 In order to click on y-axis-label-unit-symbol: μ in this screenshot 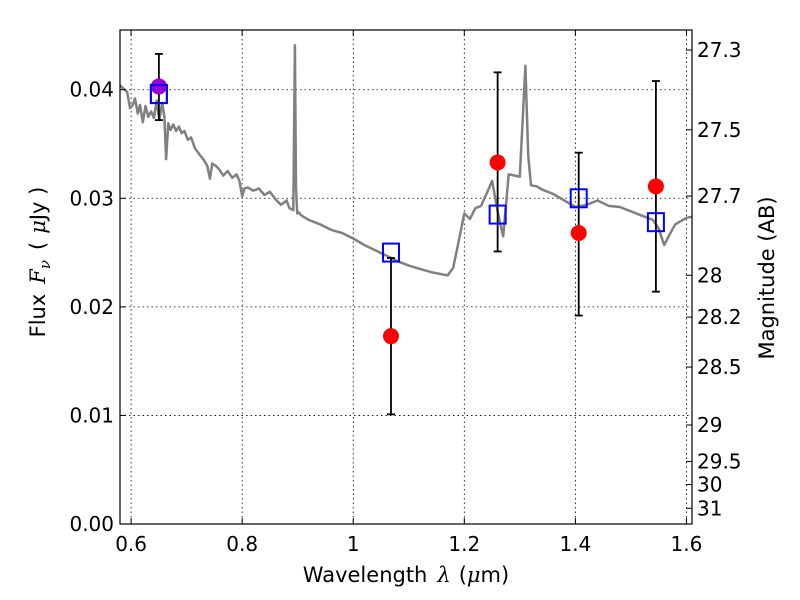, I will do `click(38, 227)`.